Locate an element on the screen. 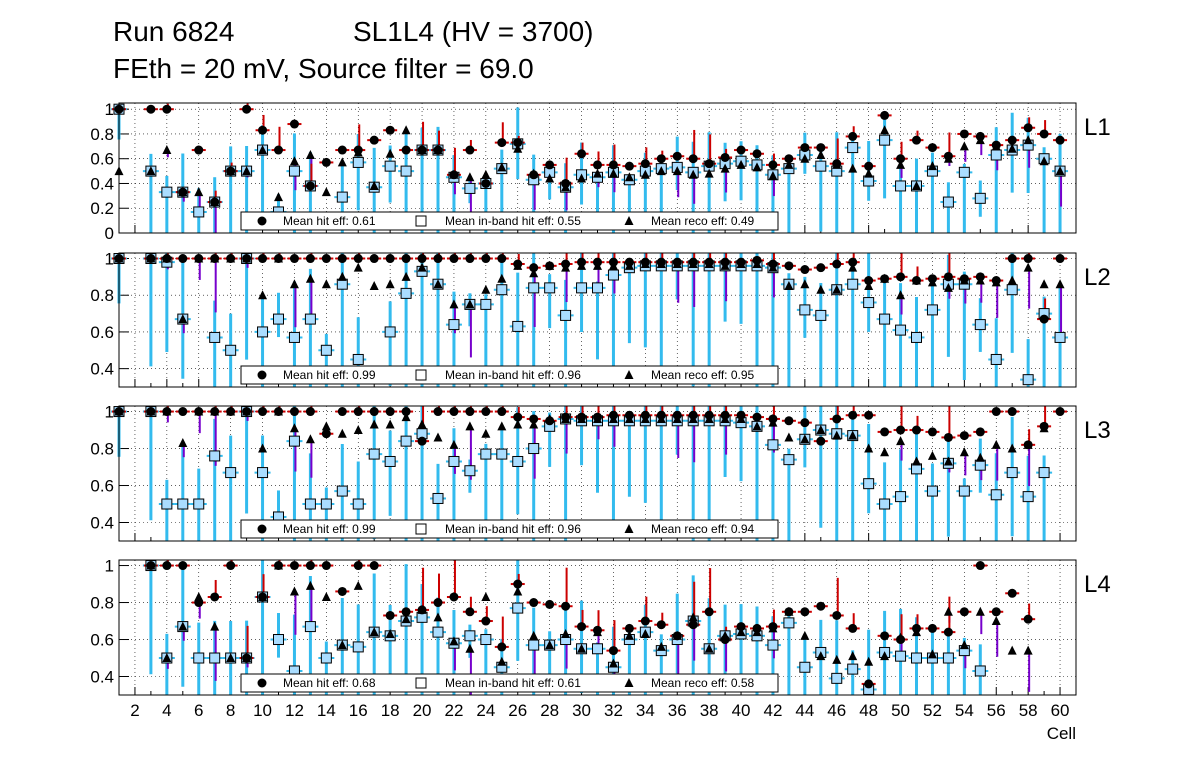  x-tick-label: 16 is located at coordinates (358, 710).